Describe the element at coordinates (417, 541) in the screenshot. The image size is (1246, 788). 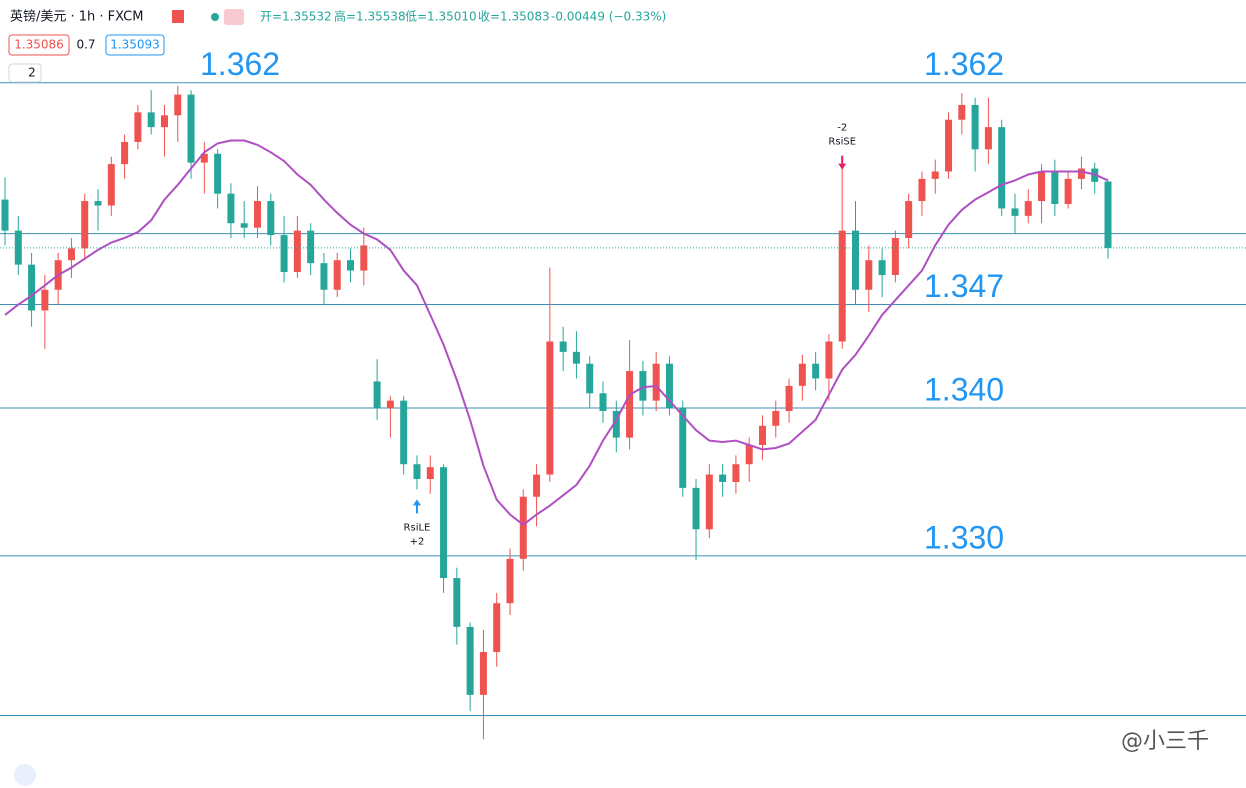
I see `signal-quantity: +2` at that location.